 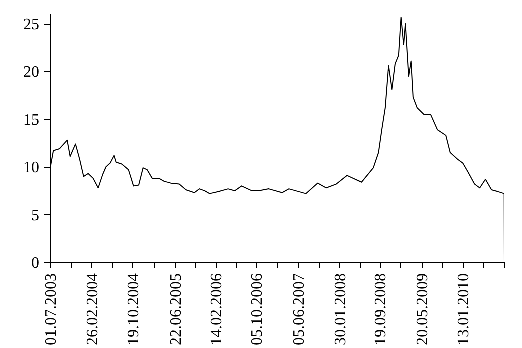 I want to click on x-tick-label: 14.02.2006, so click(x=217, y=310).